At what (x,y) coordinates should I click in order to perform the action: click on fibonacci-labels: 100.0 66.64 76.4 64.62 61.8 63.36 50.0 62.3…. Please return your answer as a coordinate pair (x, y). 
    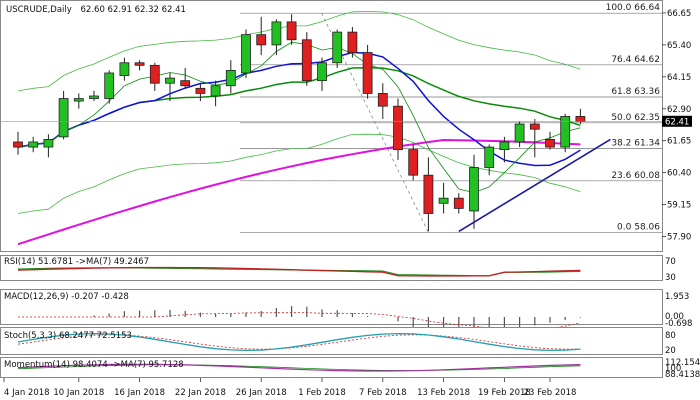
    Looking at the image, I should click on (633, 117).